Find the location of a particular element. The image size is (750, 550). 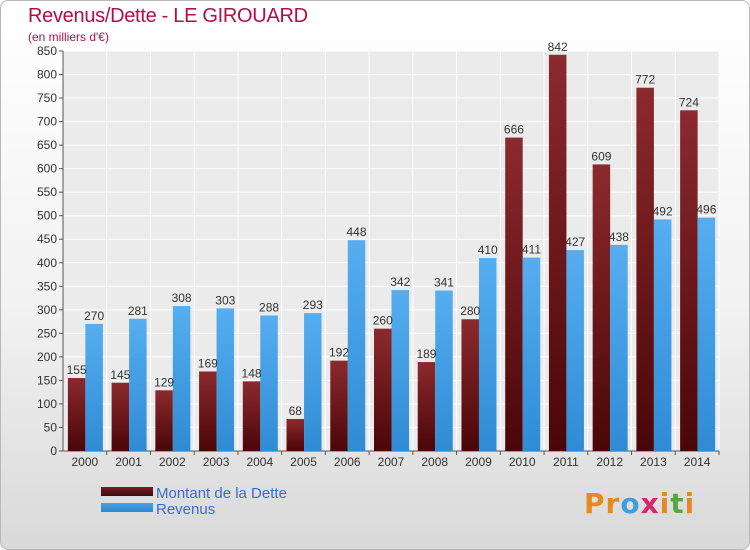

x-tick-label: 2011 is located at coordinates (566, 462).